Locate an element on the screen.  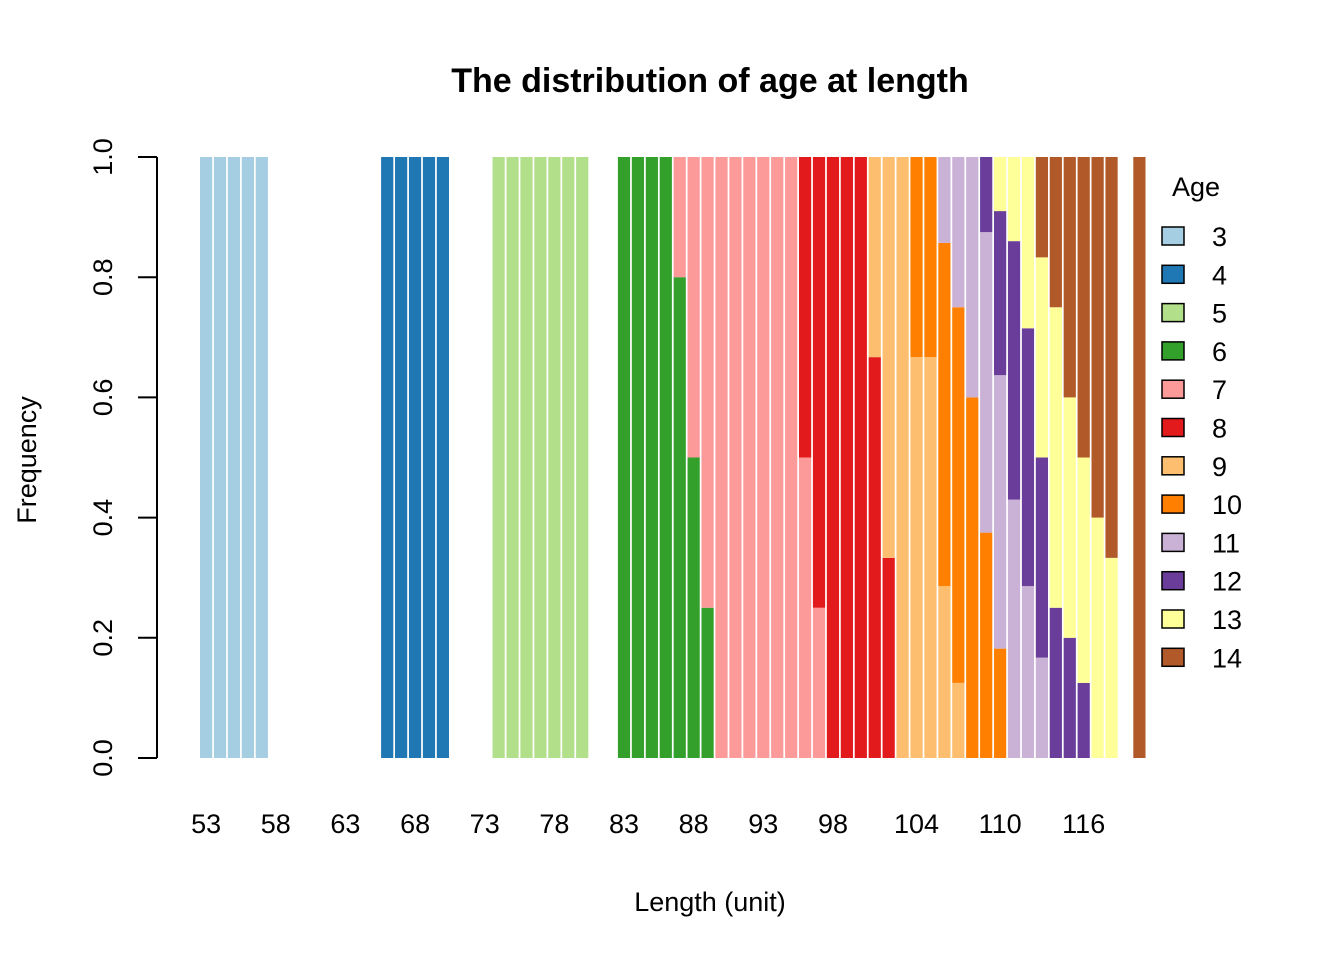
x-tick-label: 53 is located at coordinates (206, 824).